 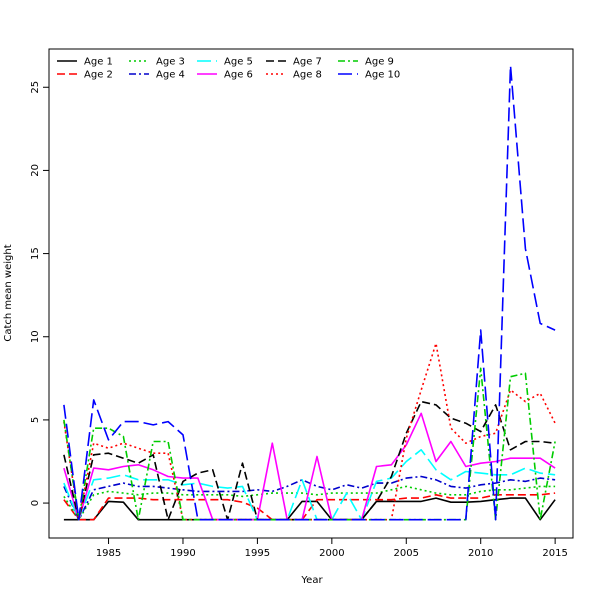 I want to click on x-tick-label: 2010, so click(x=480, y=553).